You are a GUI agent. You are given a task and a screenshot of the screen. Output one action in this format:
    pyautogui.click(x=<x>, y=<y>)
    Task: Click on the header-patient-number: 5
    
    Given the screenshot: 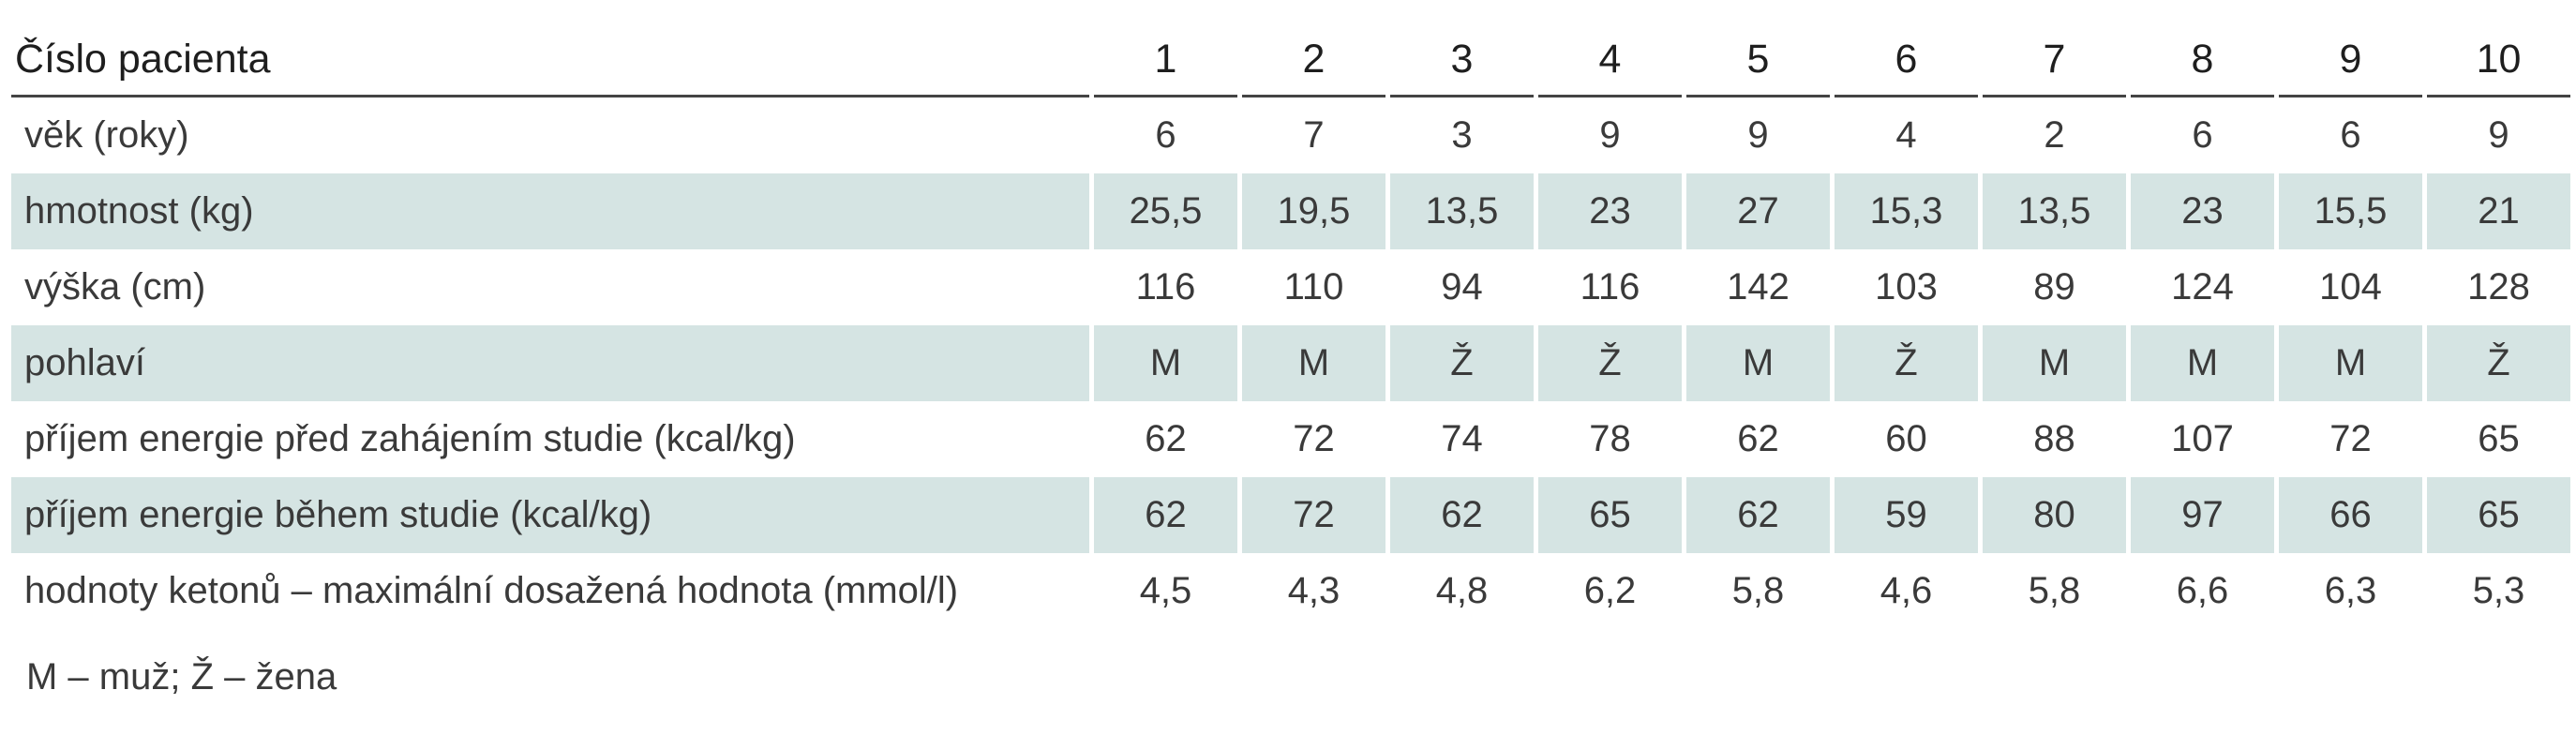 What is the action you would take?
    pyautogui.click(x=1758, y=61)
    